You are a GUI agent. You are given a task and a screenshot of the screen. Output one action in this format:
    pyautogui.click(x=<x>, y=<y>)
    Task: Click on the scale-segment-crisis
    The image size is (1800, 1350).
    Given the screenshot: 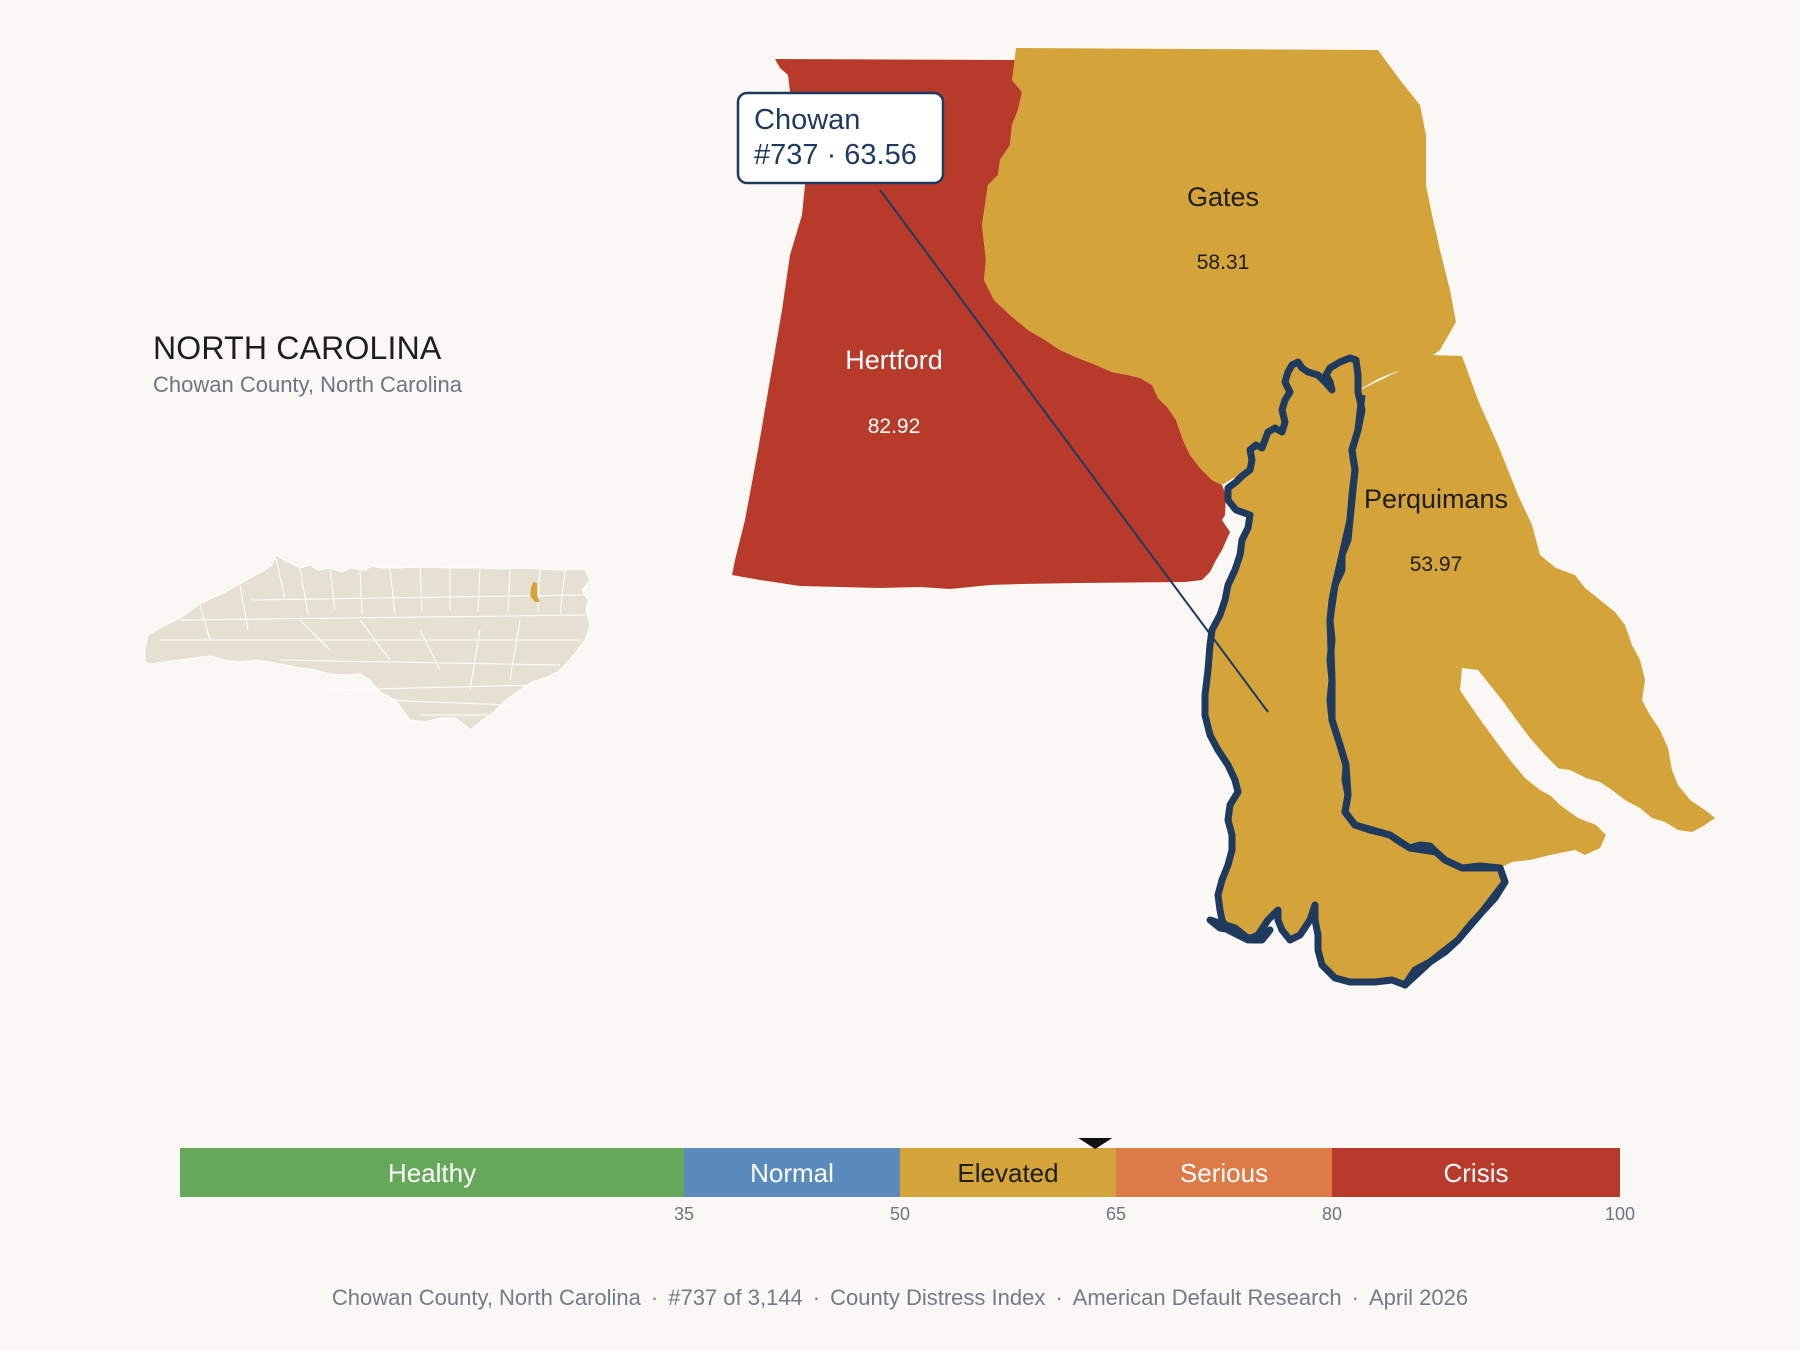 What is the action you would take?
    pyautogui.click(x=1476, y=1172)
    